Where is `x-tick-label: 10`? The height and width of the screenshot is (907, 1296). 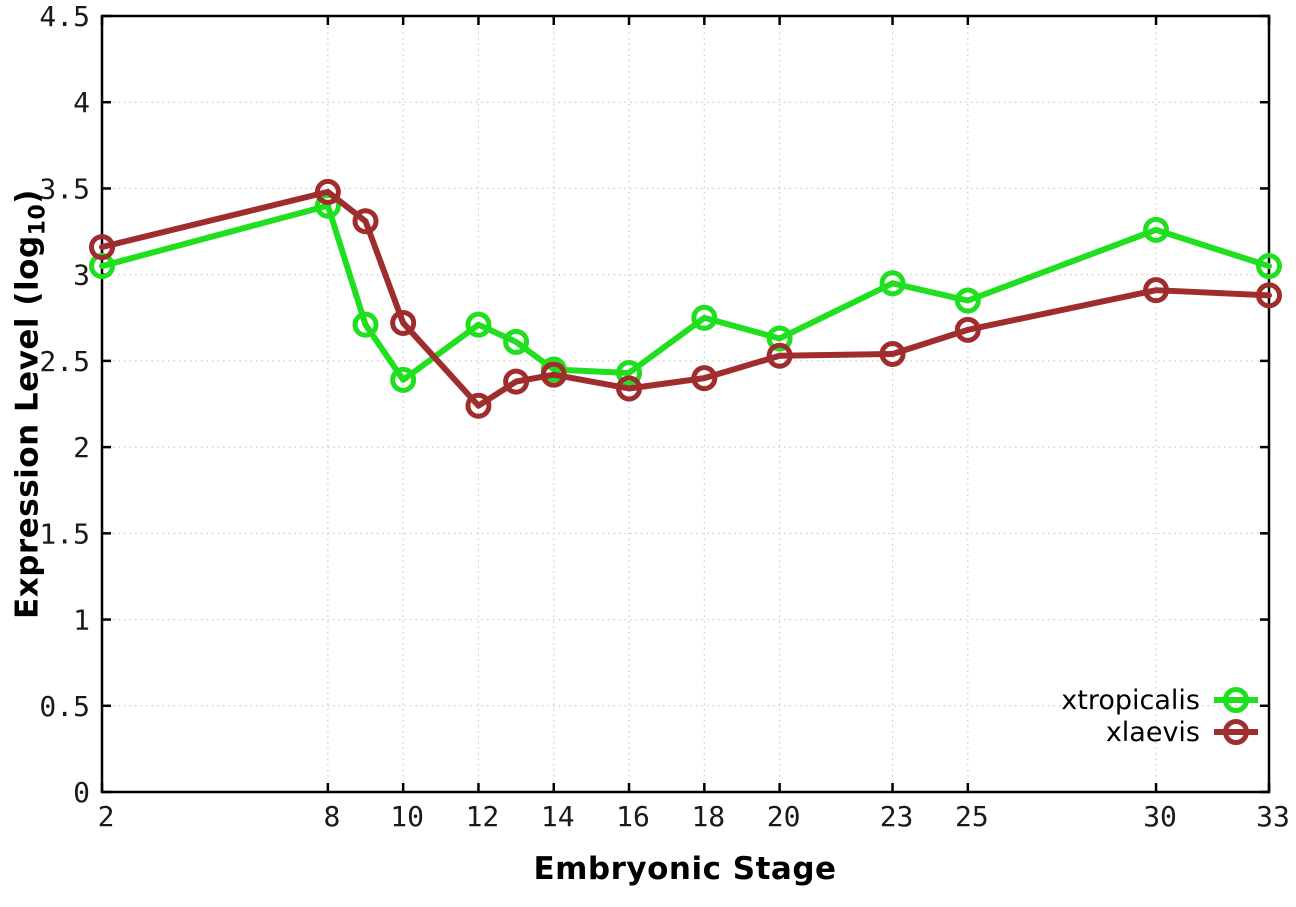
x-tick-label: 10 is located at coordinates (407, 816).